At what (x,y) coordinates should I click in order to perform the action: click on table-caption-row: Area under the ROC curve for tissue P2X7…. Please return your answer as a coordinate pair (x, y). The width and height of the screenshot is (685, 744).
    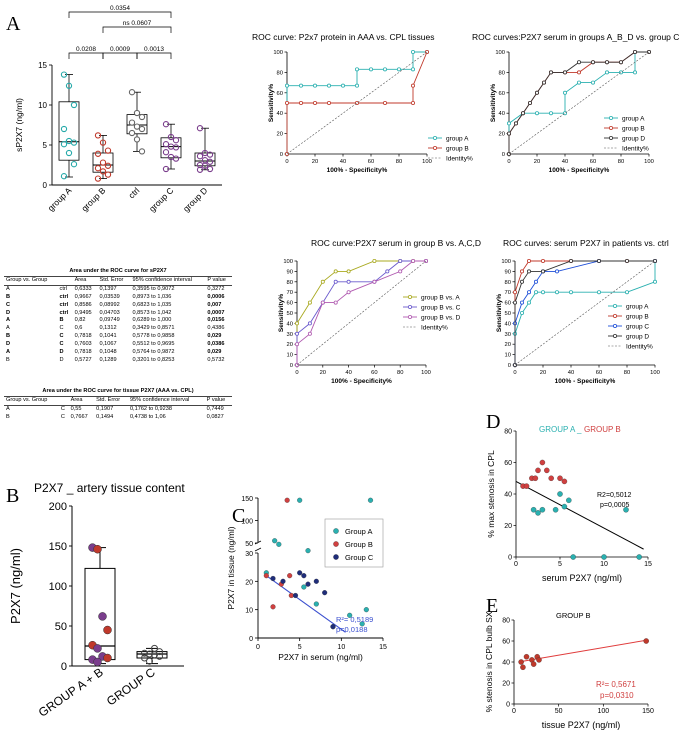
    Looking at the image, I should click on (118, 392).